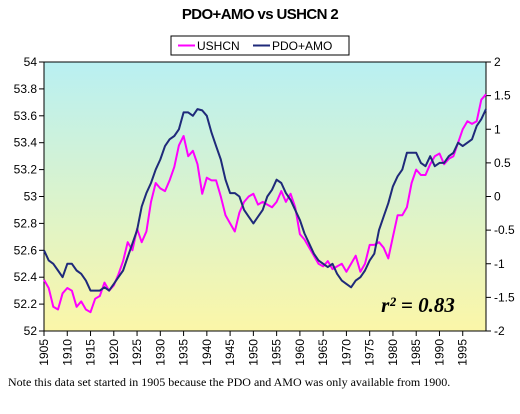 The height and width of the screenshot is (414, 520). Describe the element at coordinates (26, 277) in the screenshot. I see `y-left-tick-label: 52.4` at that location.